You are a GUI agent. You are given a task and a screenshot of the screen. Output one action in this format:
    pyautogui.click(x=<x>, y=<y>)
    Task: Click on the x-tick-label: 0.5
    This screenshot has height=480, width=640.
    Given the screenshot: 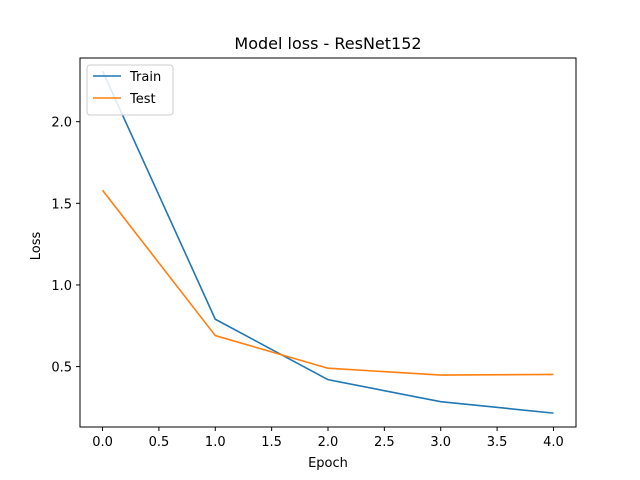 What is the action you would take?
    pyautogui.click(x=159, y=442)
    